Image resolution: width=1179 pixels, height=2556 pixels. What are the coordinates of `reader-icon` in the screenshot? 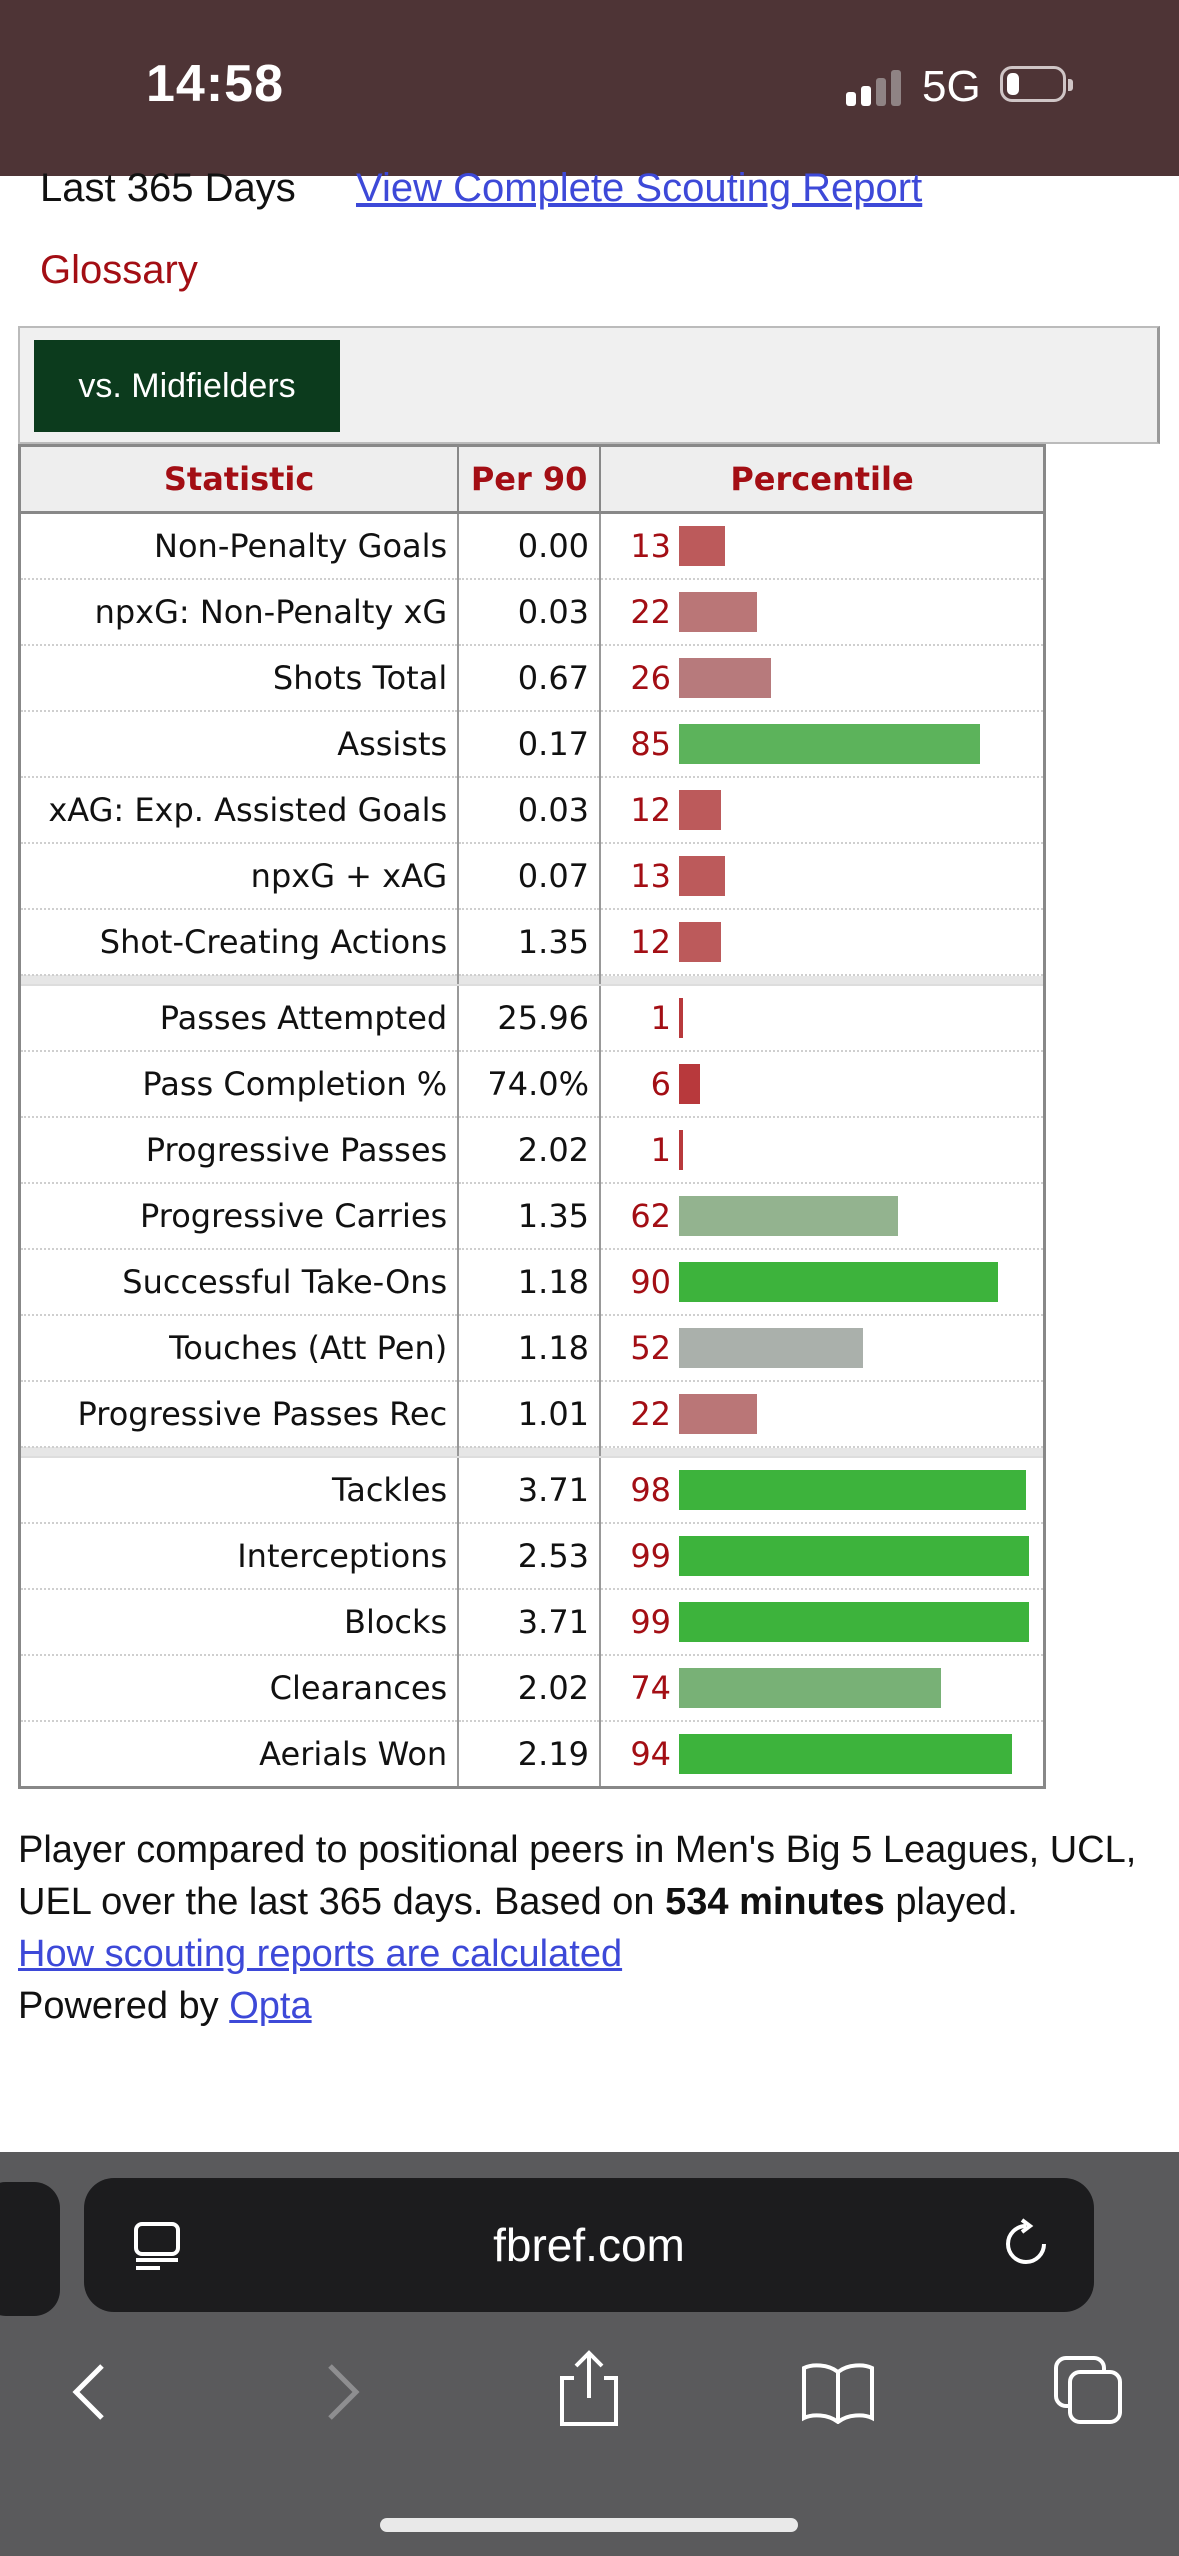 It's located at (157, 2246).